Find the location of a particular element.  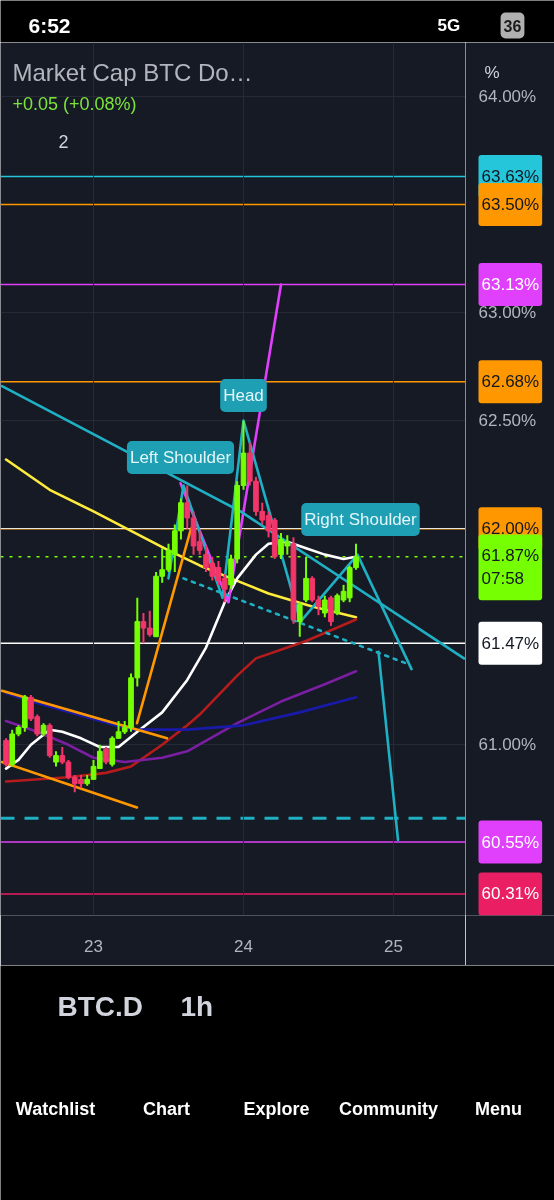

text: Menu is located at coordinates (498, 1108).